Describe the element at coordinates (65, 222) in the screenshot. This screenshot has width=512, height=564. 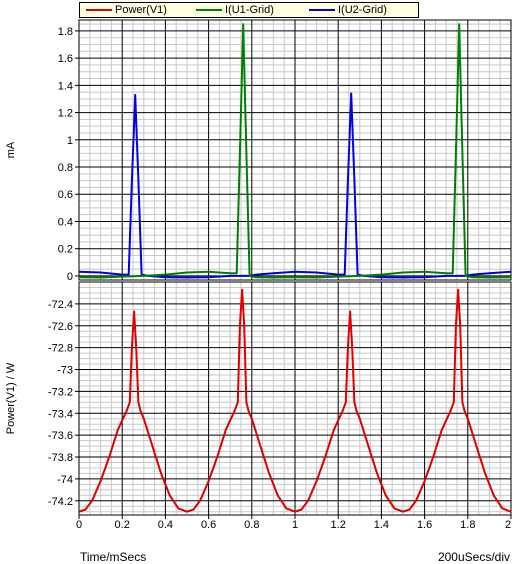
I see `y-tick-label: 0.4` at that location.